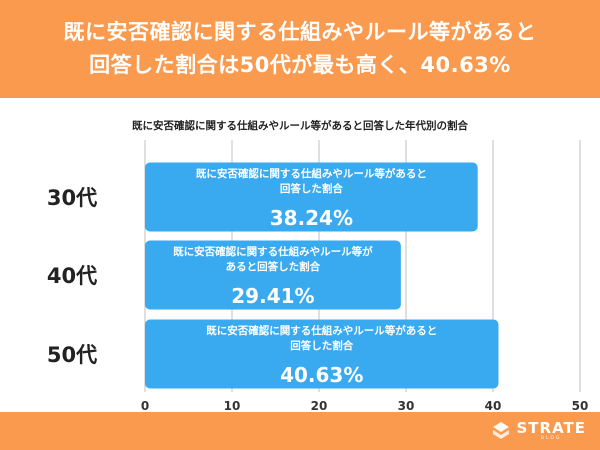 The width and height of the screenshot is (600, 450). What do you see at coordinates (232, 405) in the screenshot?
I see `x-tick-label: 10` at bounding box center [232, 405].